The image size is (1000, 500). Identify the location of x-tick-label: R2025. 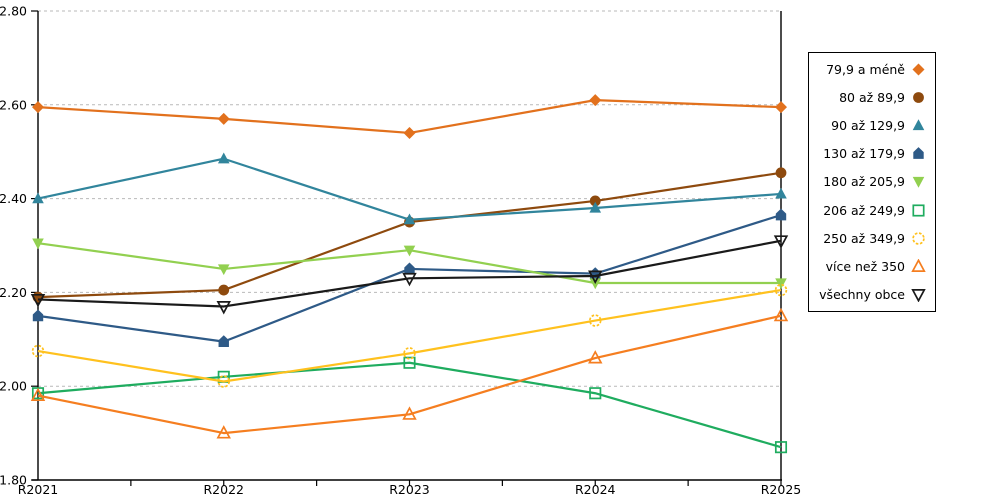
(781, 489).